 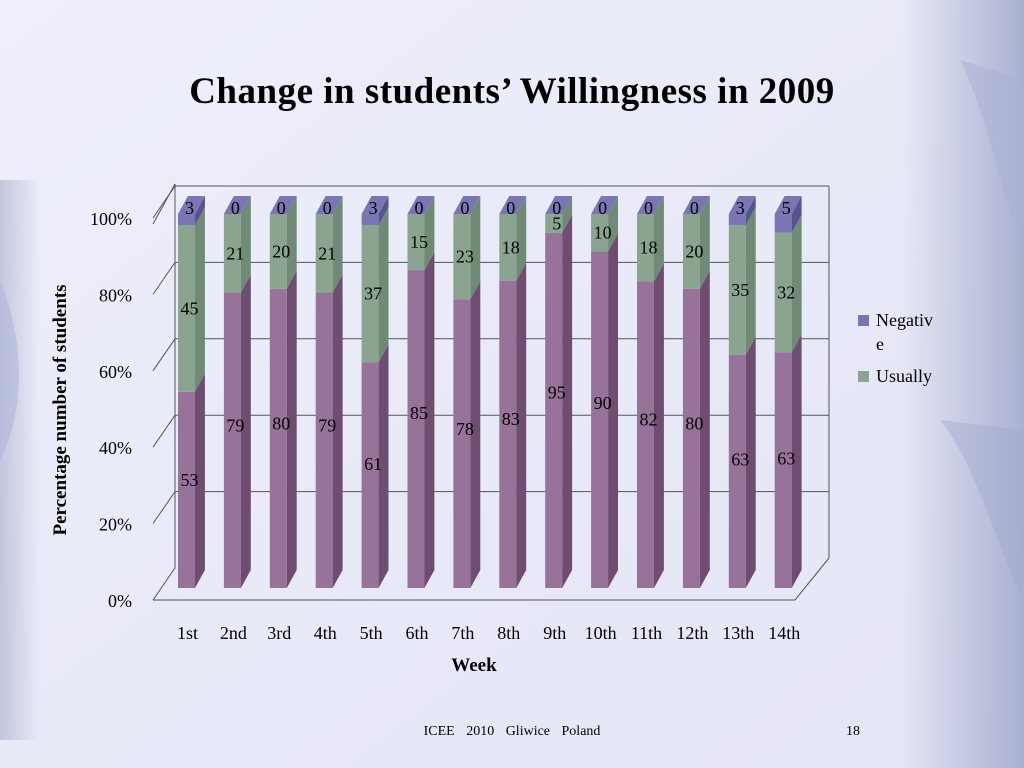 I want to click on legend-item: Usually, so click(x=913, y=376).